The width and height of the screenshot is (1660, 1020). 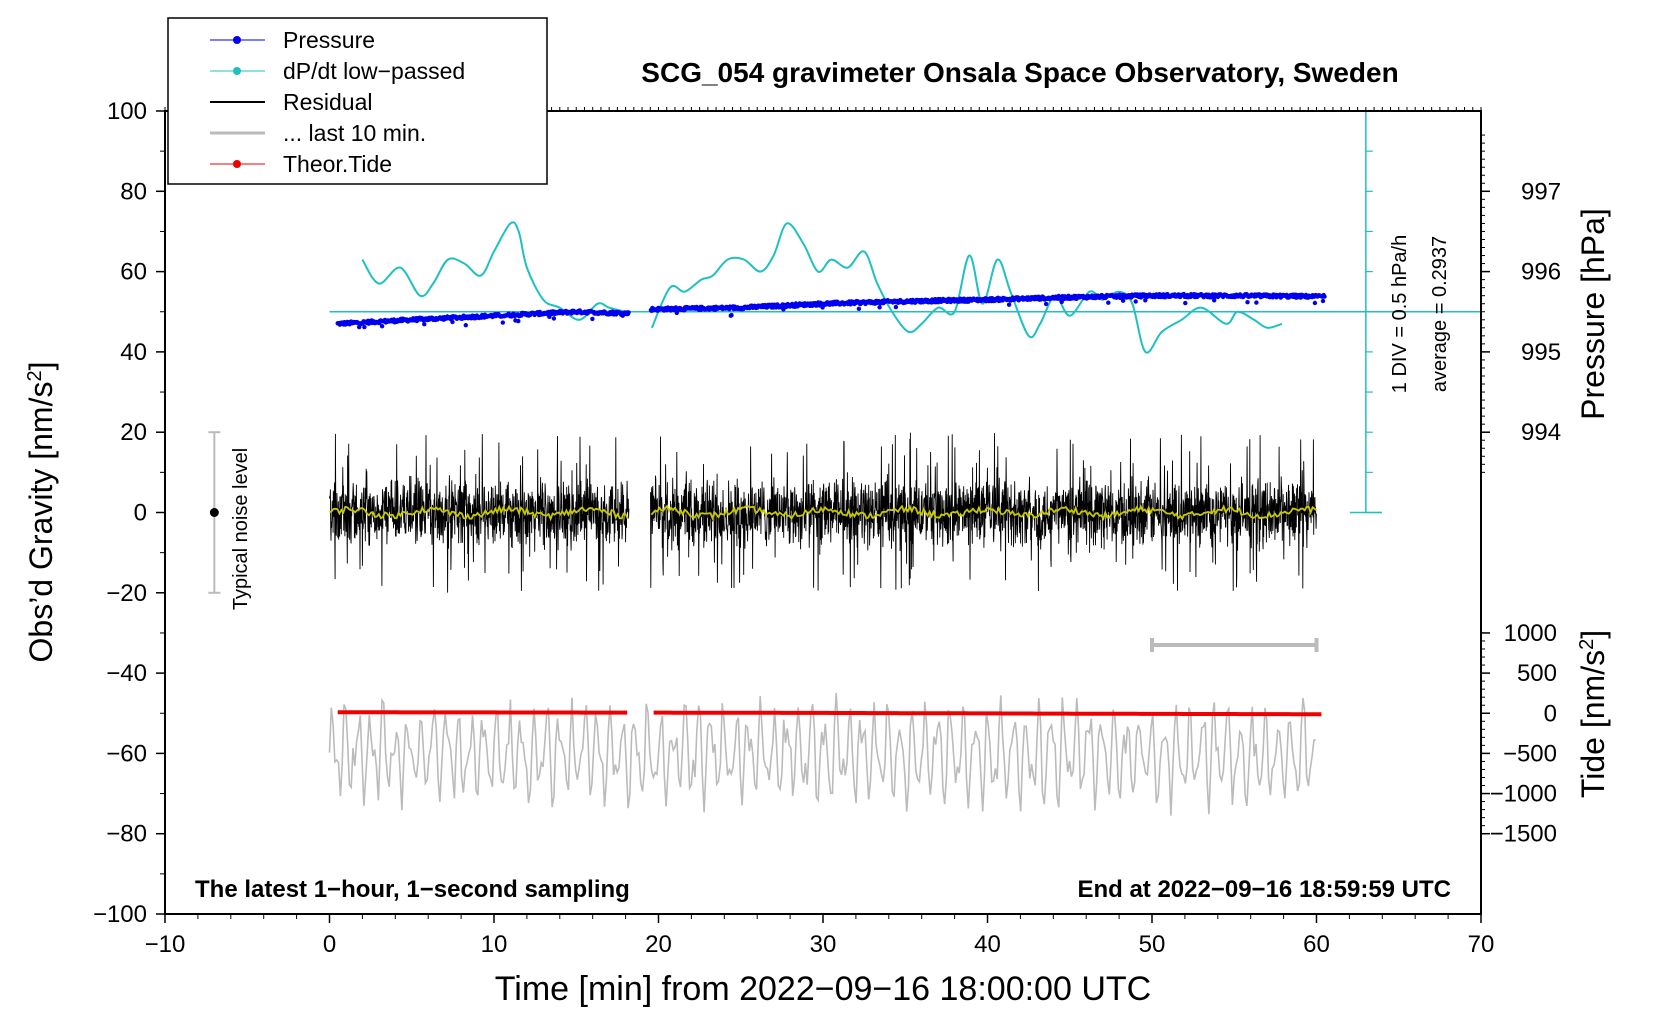 What do you see at coordinates (823, 513) in the screenshot?
I see `residual-smoothed-line` at bounding box center [823, 513].